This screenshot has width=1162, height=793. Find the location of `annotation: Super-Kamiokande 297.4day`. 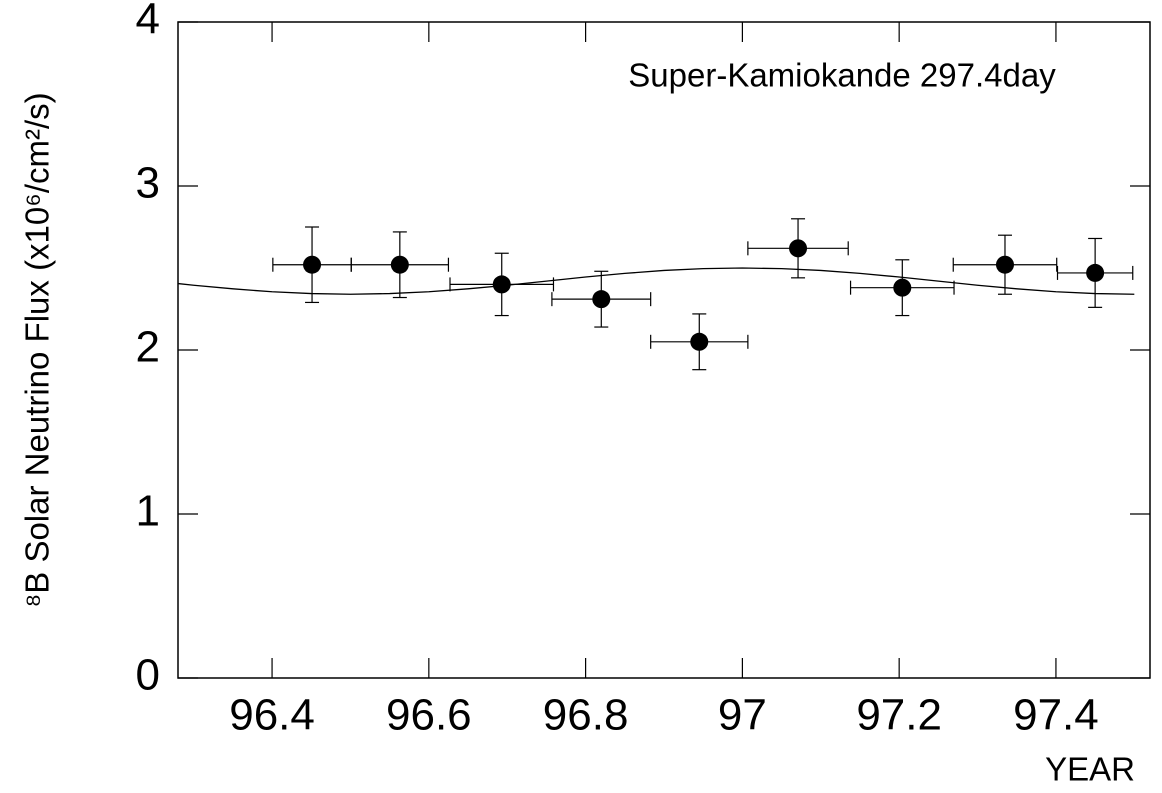

annotation: Super-Kamiokande 297.4day is located at coordinates (842, 75).